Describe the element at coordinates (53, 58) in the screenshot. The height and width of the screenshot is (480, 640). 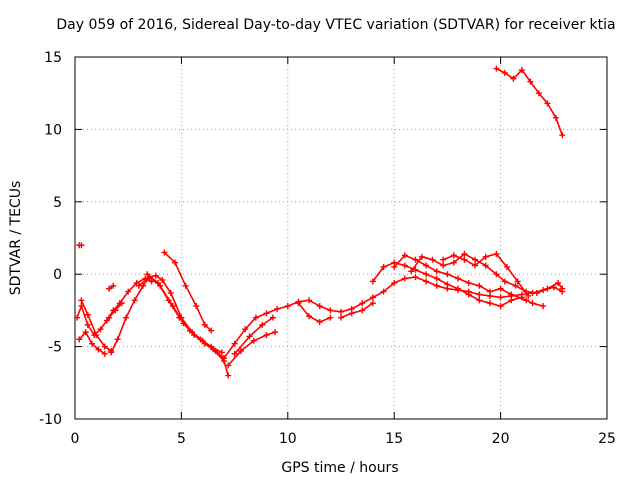
I see `y-tick-label: 15` at that location.